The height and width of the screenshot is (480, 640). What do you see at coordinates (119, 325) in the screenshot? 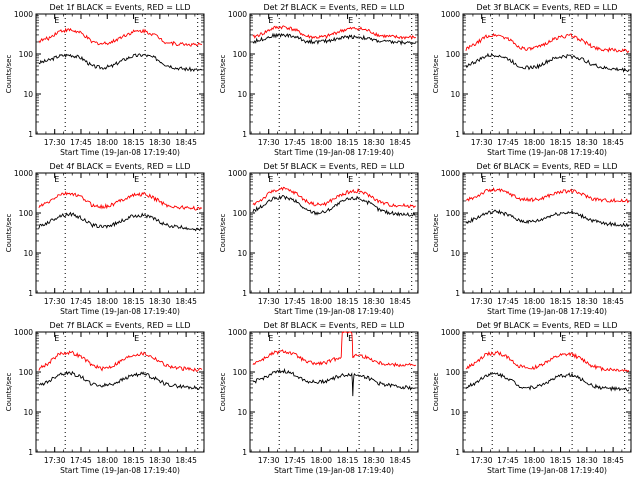
I see `chart-title: Det 7f BLACK = Events, RED = LLD` at bounding box center [119, 325].